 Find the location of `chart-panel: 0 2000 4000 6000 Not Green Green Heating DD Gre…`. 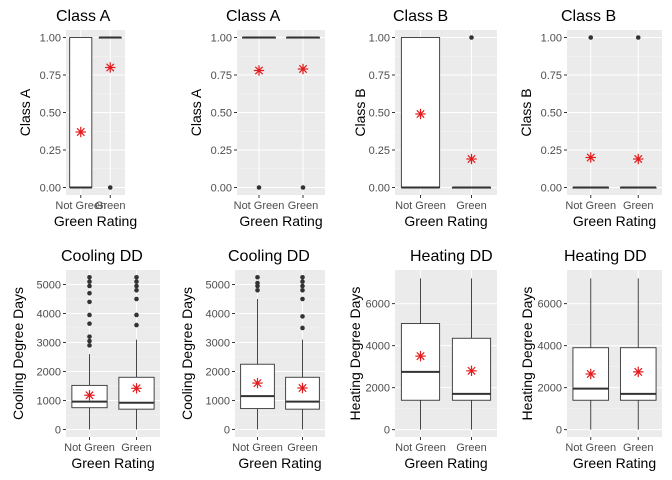

chart-panel: 0 2000 4000 6000 Not Green Green Heating DD Gre… is located at coordinates (590, 359).